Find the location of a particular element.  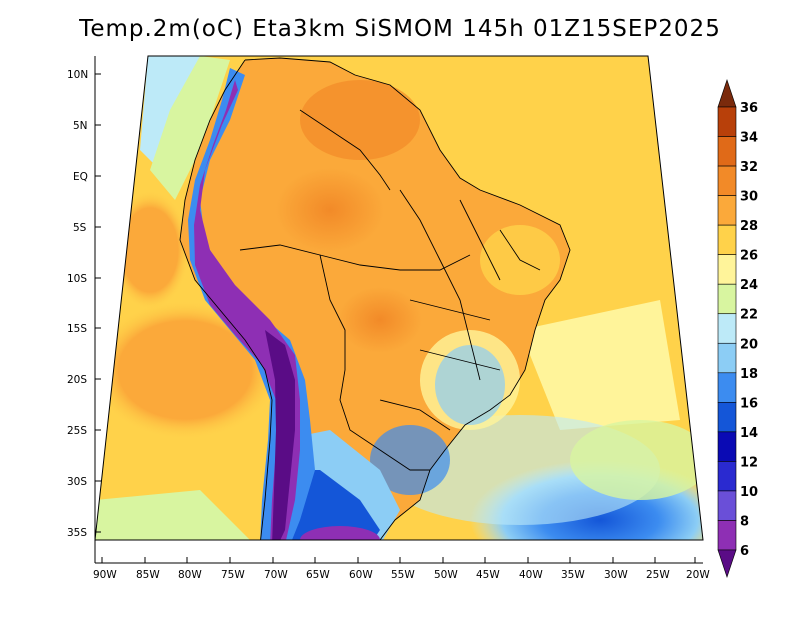

lon-label: 25W is located at coordinates (658, 575).